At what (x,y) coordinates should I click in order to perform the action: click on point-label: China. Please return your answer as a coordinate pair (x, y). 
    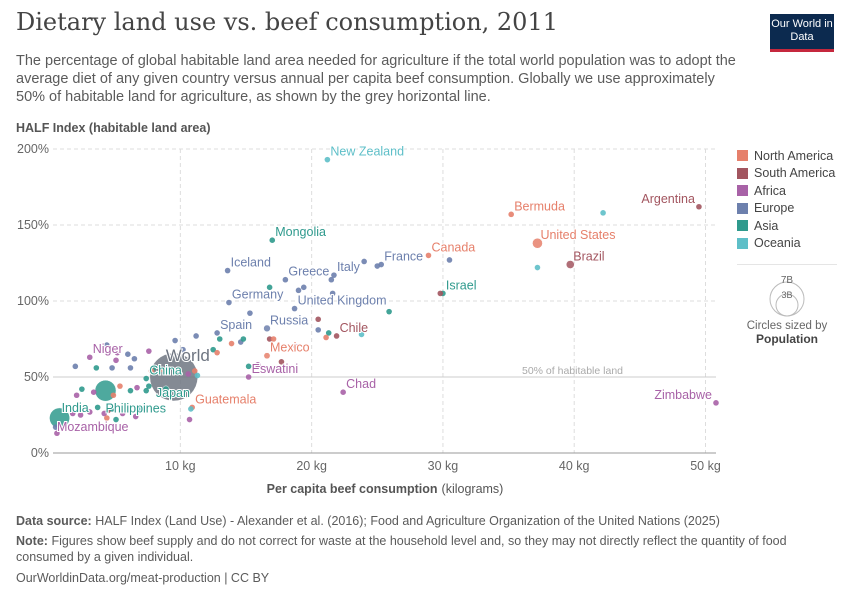
    Looking at the image, I should click on (165, 371).